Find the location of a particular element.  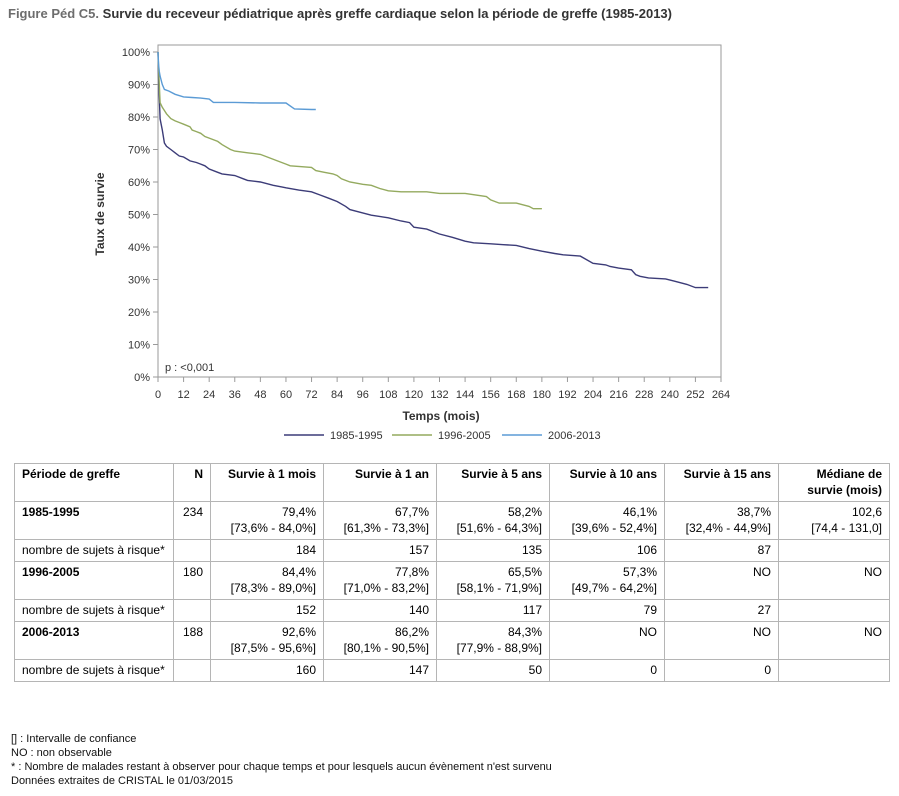

x-tick-label: 252 is located at coordinates (695, 395).